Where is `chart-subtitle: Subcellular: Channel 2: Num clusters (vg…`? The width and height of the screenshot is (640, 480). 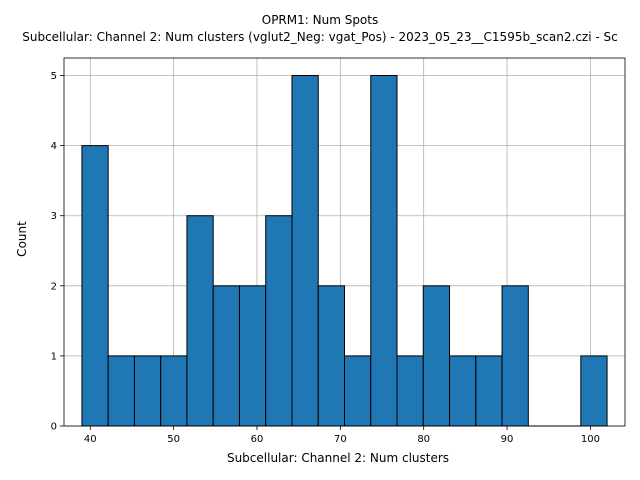 chart-subtitle: Subcellular: Channel 2: Num clusters (vg… is located at coordinates (320, 37).